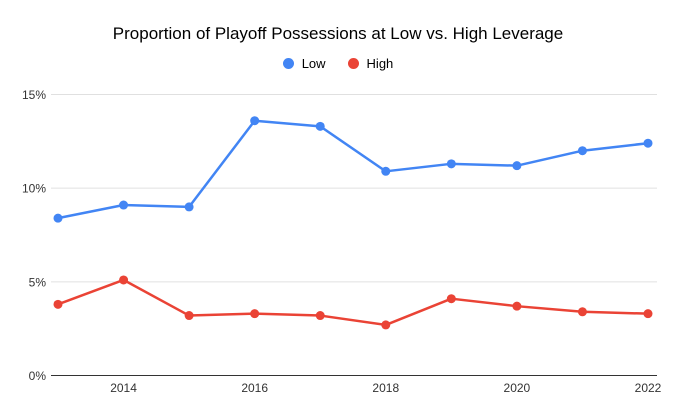  I want to click on legend-dot-low-icon, so click(288, 63).